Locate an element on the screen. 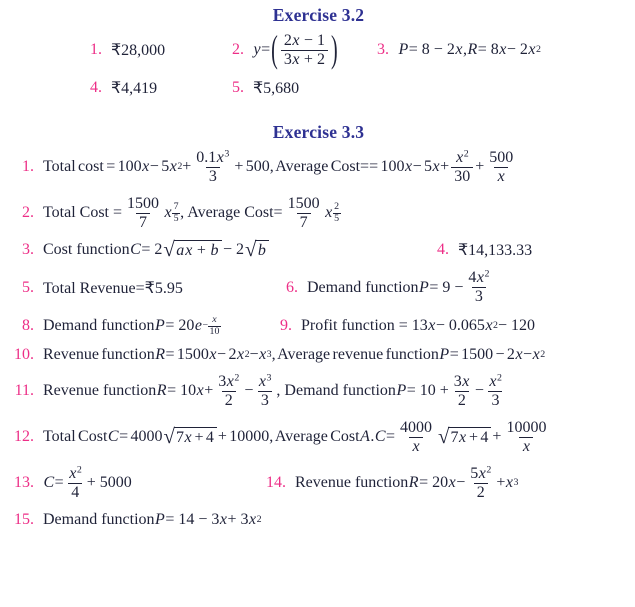  answer-item-3-3-4: 4. ₹14,133.33 is located at coordinates (476, 250).